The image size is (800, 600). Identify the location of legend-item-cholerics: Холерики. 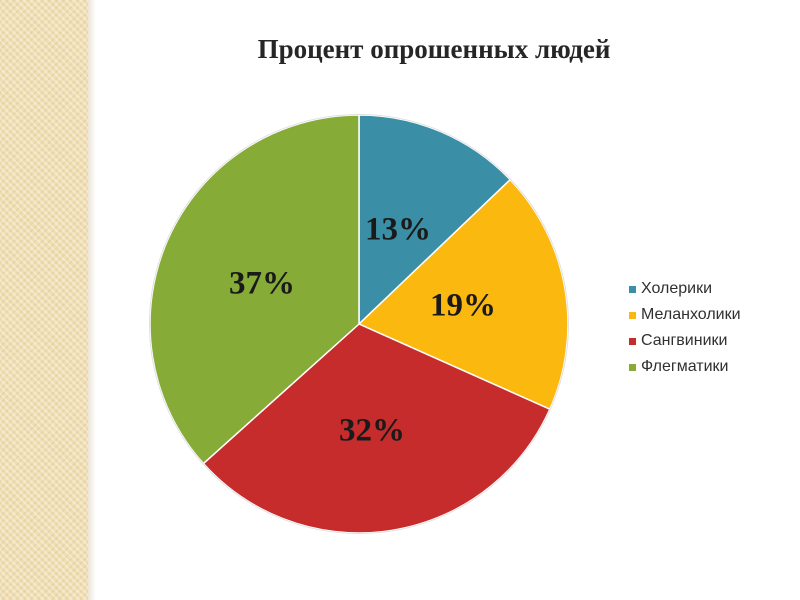
(685, 289).